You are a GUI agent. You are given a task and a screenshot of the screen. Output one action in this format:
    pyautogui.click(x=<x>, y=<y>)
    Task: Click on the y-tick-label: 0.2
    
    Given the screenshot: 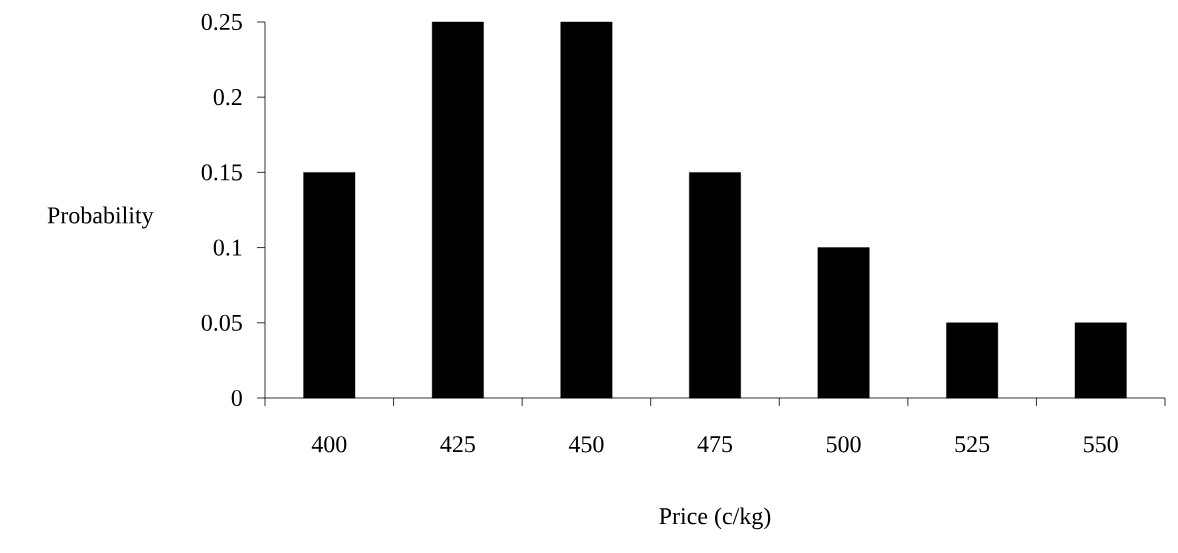 What is the action you would take?
    pyautogui.click(x=227, y=97)
    